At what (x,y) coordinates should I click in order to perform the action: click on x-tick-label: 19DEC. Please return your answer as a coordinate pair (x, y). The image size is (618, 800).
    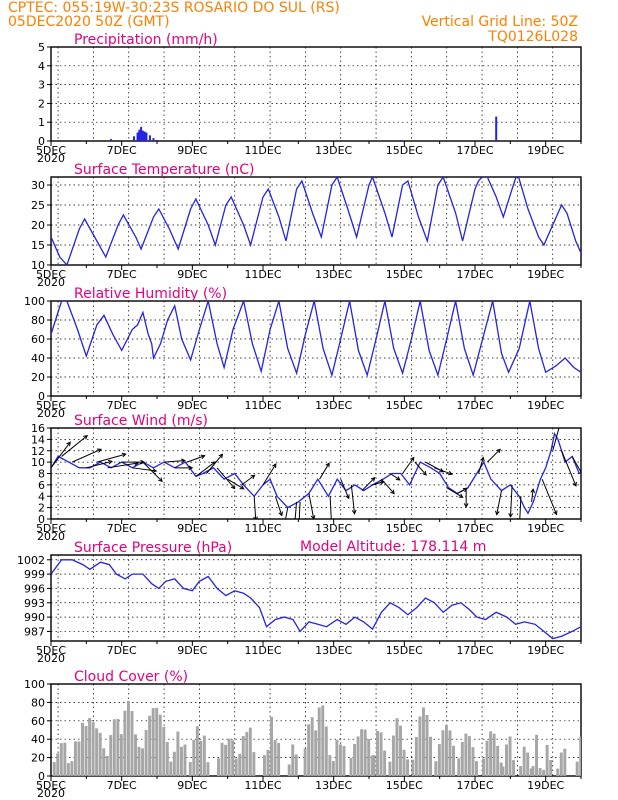
    Looking at the image, I should click on (545, 274).